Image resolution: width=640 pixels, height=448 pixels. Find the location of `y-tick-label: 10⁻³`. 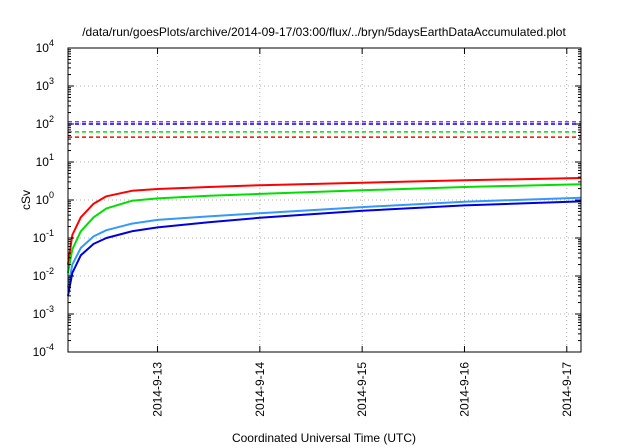

y-tick-label: 10⁻³ is located at coordinates (43, 312).